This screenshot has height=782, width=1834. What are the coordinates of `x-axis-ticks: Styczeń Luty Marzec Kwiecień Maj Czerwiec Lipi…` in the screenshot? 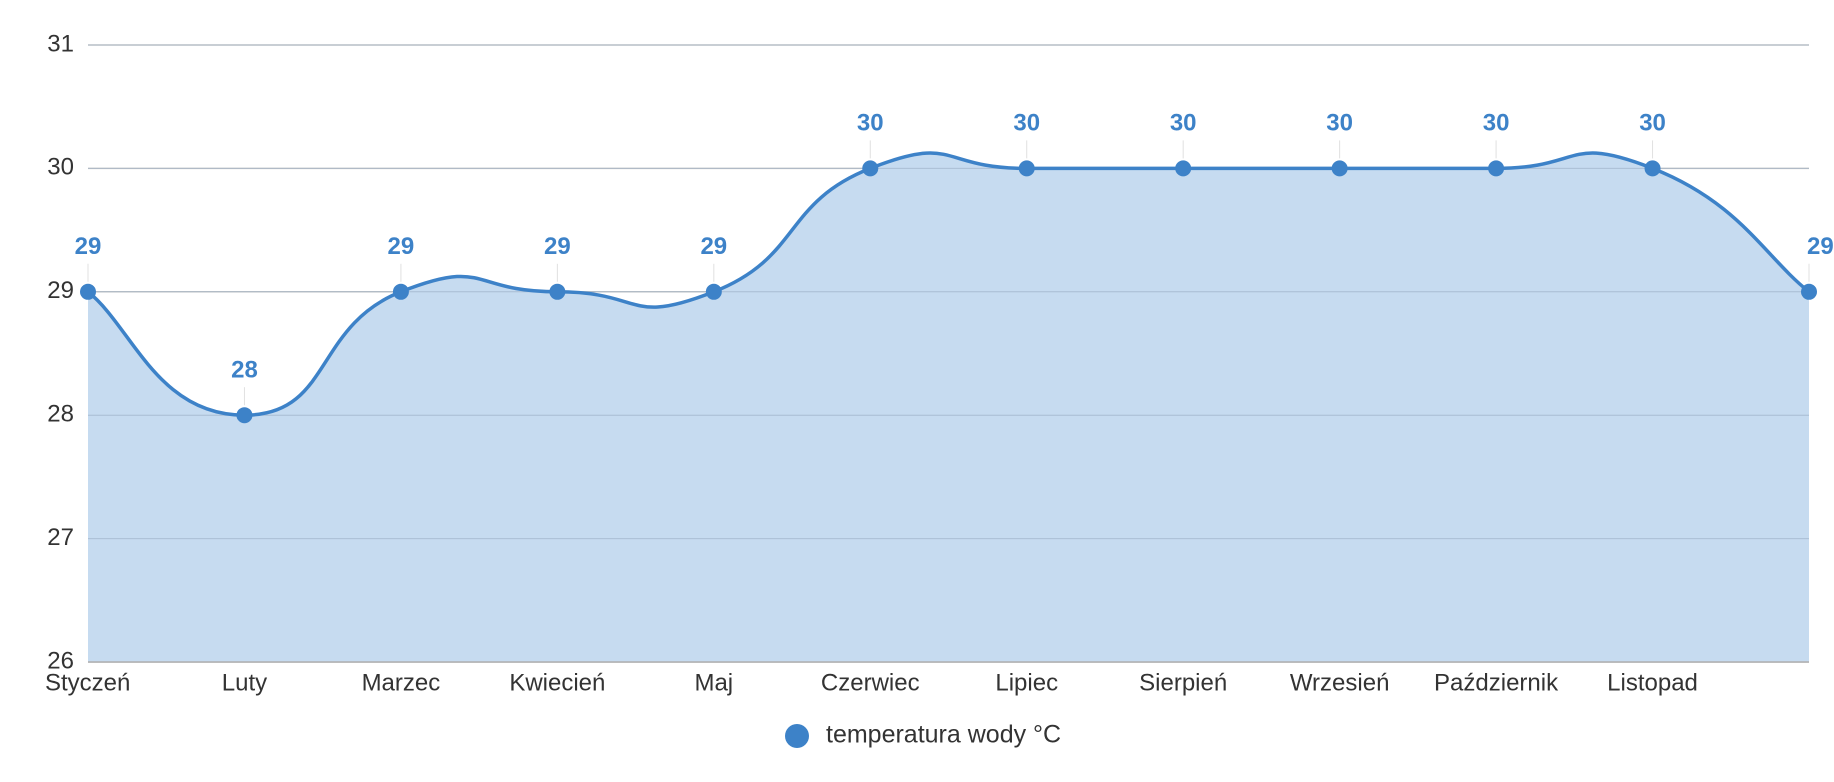 It's located at (871, 682).